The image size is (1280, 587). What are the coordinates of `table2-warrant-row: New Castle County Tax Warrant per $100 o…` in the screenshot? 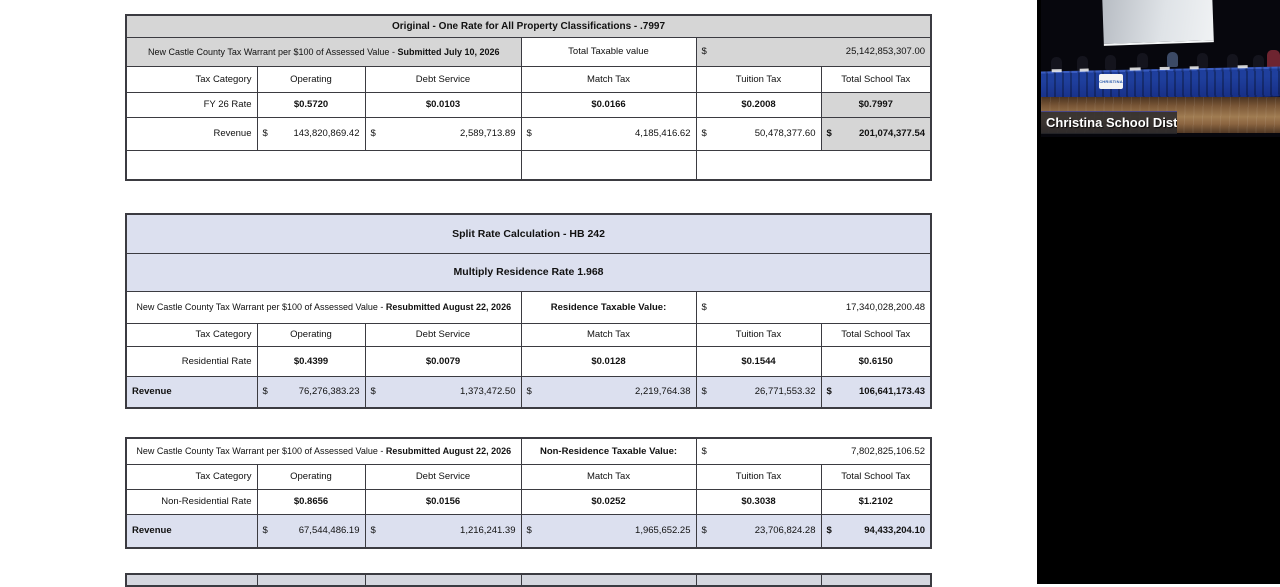 It's located at (528, 307).